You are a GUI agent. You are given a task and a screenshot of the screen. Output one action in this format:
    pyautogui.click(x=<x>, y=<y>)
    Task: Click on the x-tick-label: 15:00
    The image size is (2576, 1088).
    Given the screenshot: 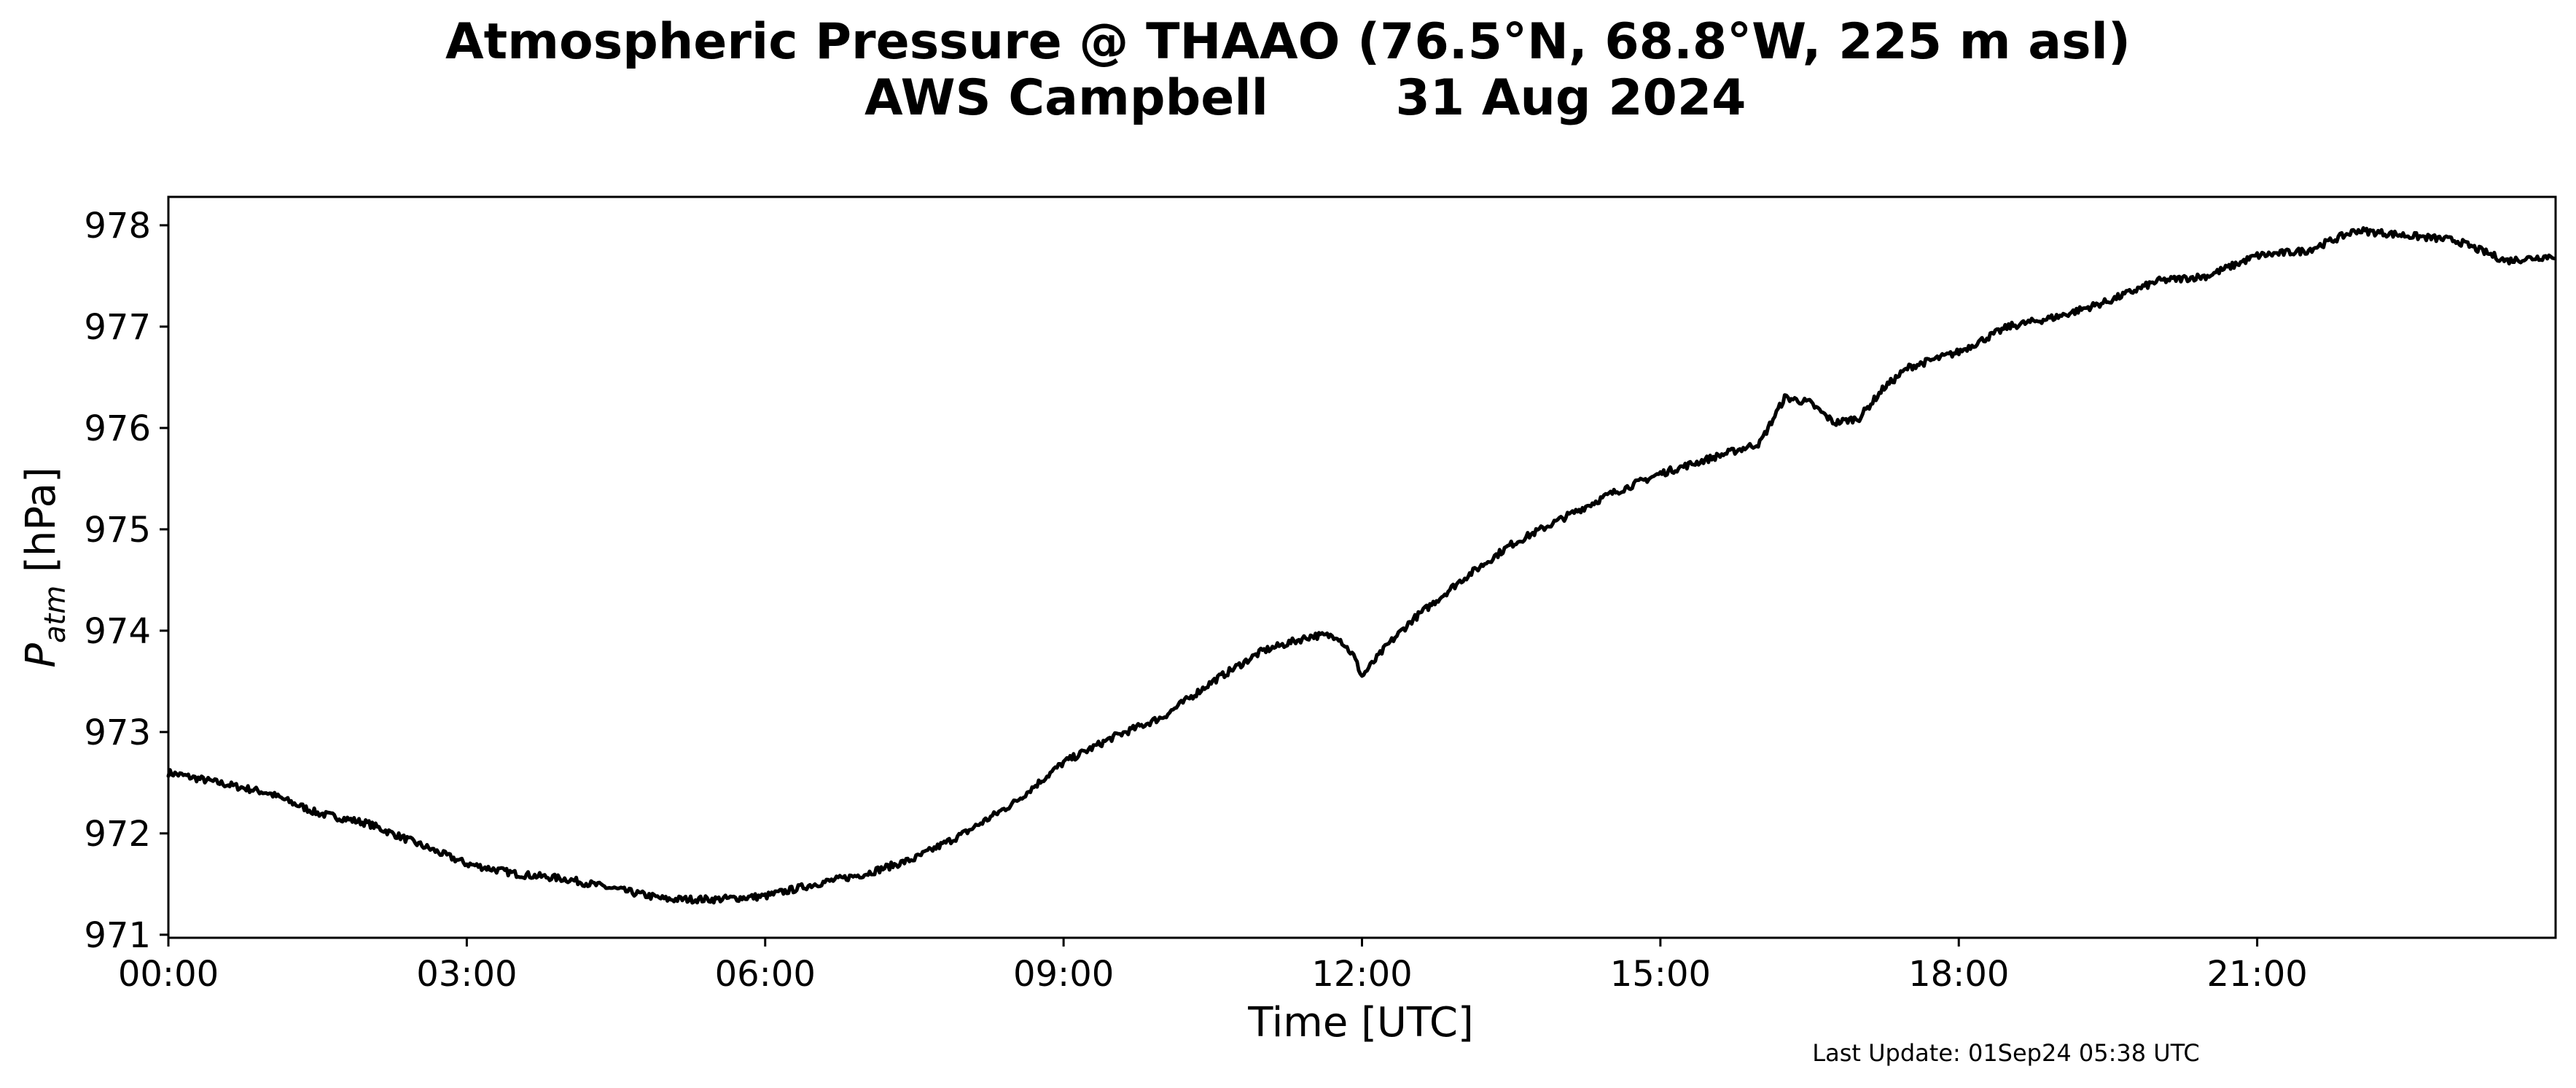 What is the action you would take?
    pyautogui.click(x=1660, y=974)
    